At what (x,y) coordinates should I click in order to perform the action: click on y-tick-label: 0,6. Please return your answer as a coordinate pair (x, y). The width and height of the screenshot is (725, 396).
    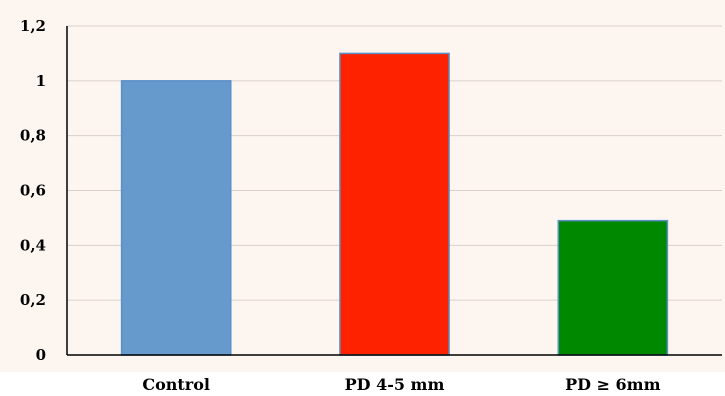
    Looking at the image, I should click on (33, 191).